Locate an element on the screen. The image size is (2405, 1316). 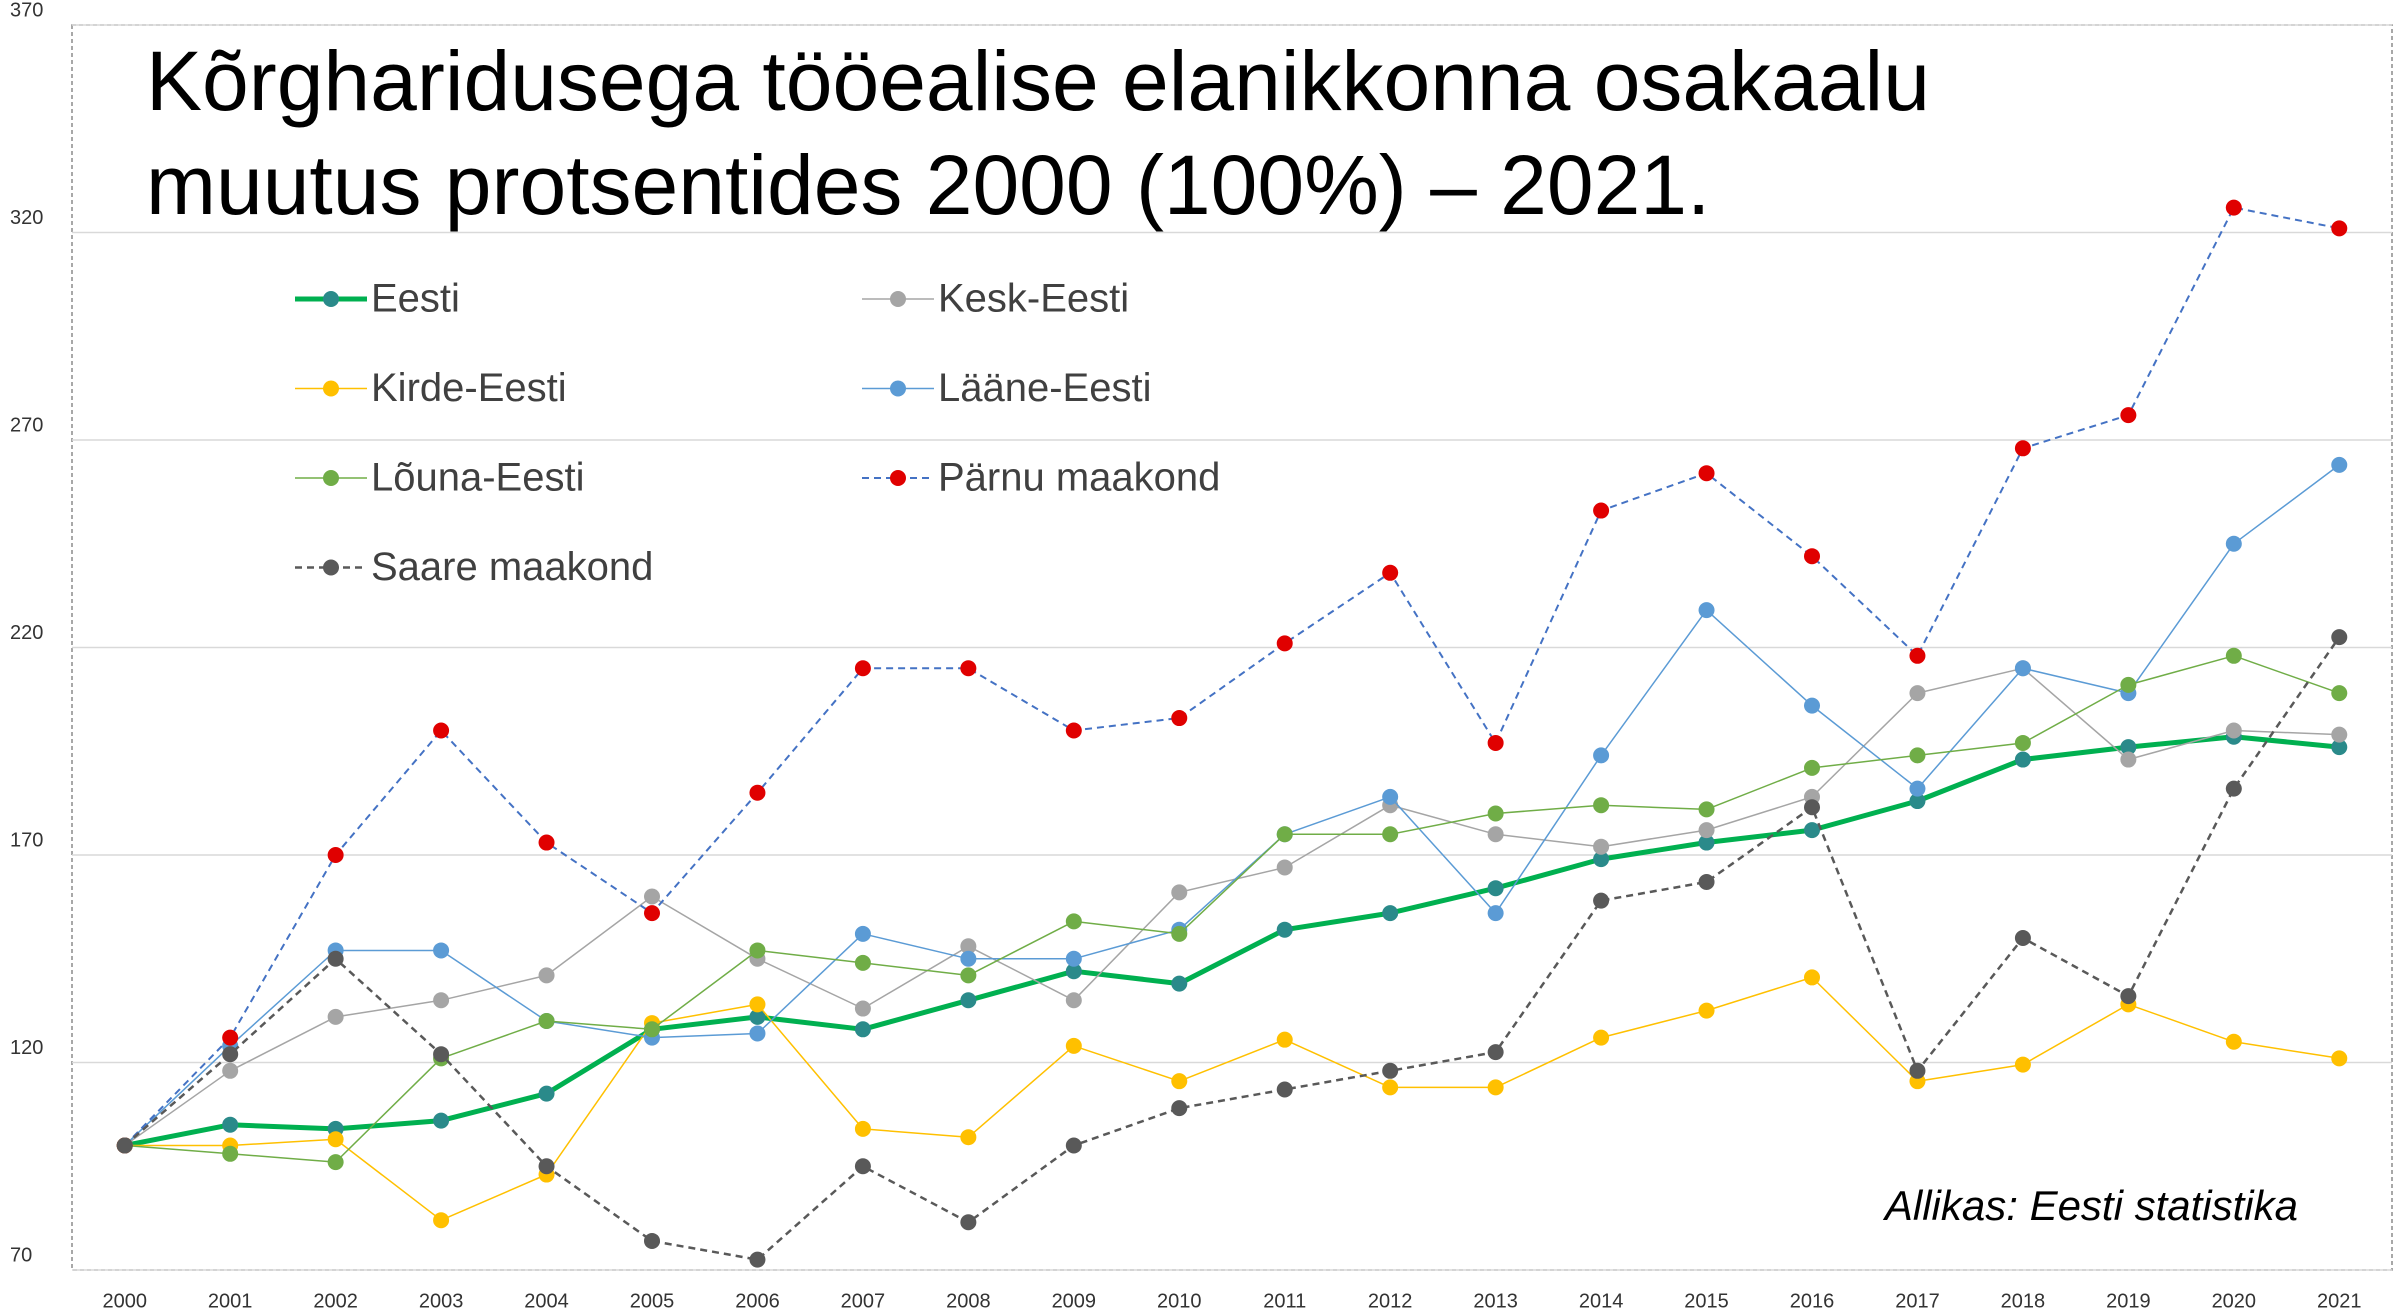
x-tick-label: 2005 is located at coordinates (652, 1301).